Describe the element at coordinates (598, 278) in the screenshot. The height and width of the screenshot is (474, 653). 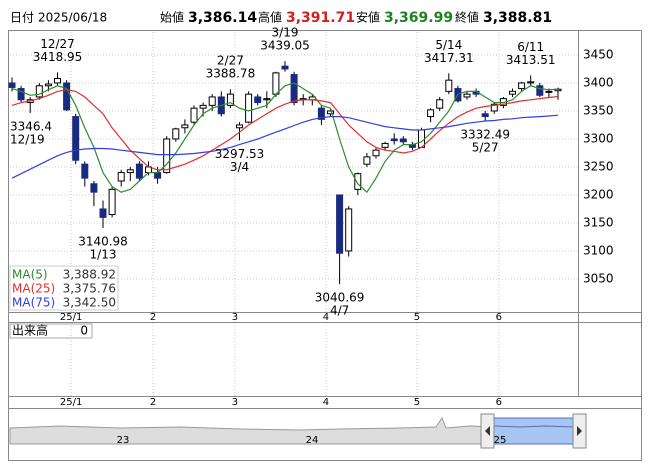
I see `y-tick-label: 3050` at that location.